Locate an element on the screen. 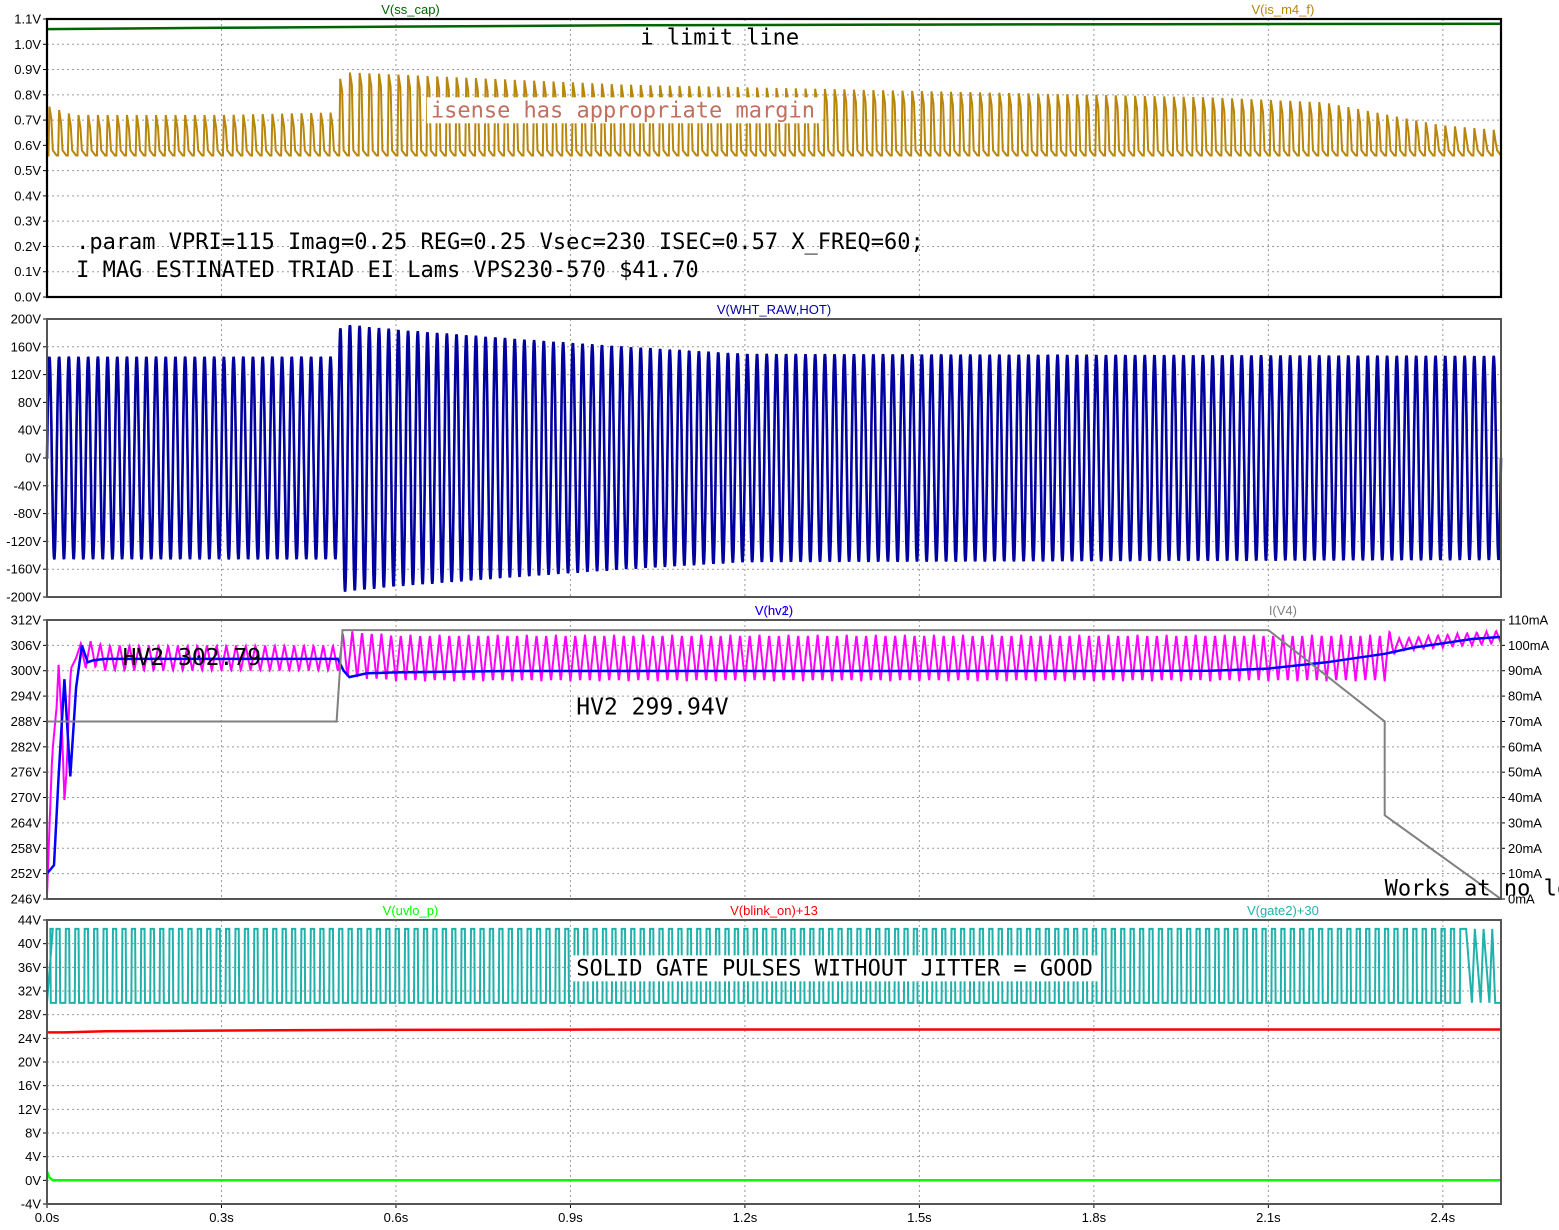 The height and width of the screenshot is (1230, 1559). y-tick-label: 32V is located at coordinates (29, 991).